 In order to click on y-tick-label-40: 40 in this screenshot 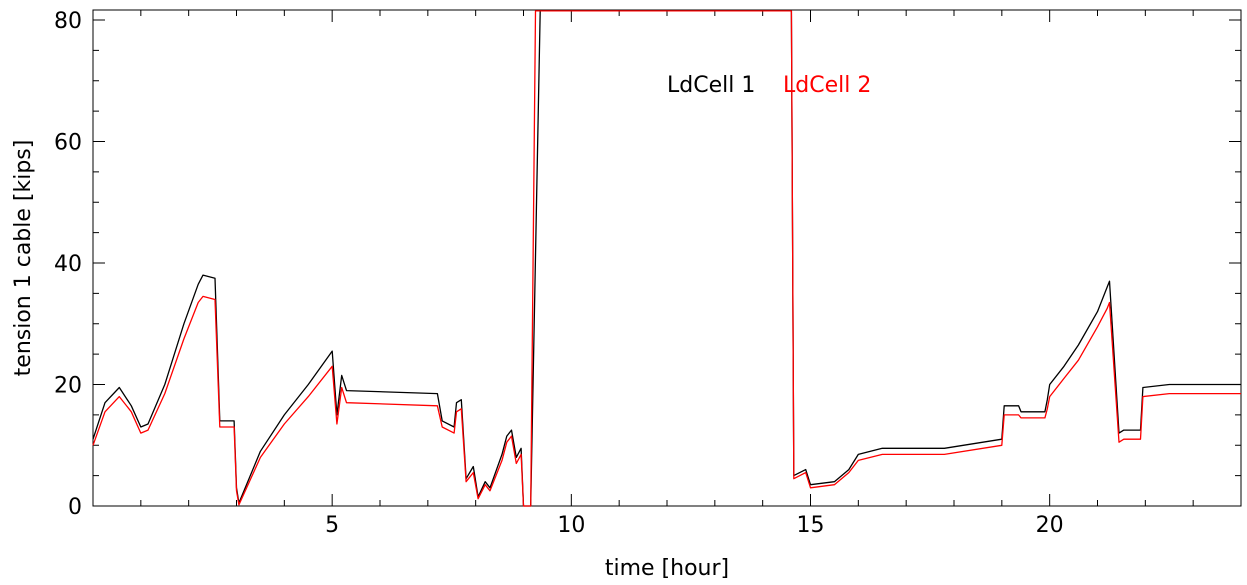, I will do `click(68, 264)`.